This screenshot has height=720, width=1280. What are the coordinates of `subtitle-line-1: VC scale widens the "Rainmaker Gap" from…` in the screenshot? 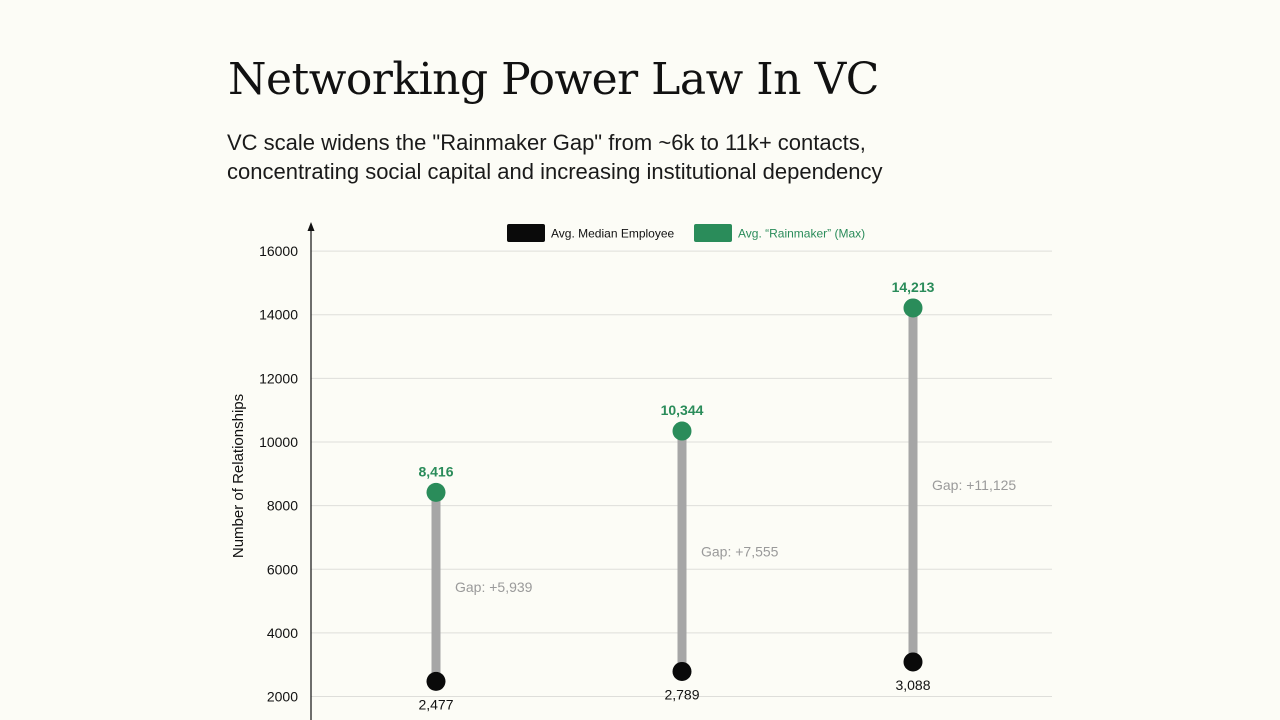 It's located at (546, 142).